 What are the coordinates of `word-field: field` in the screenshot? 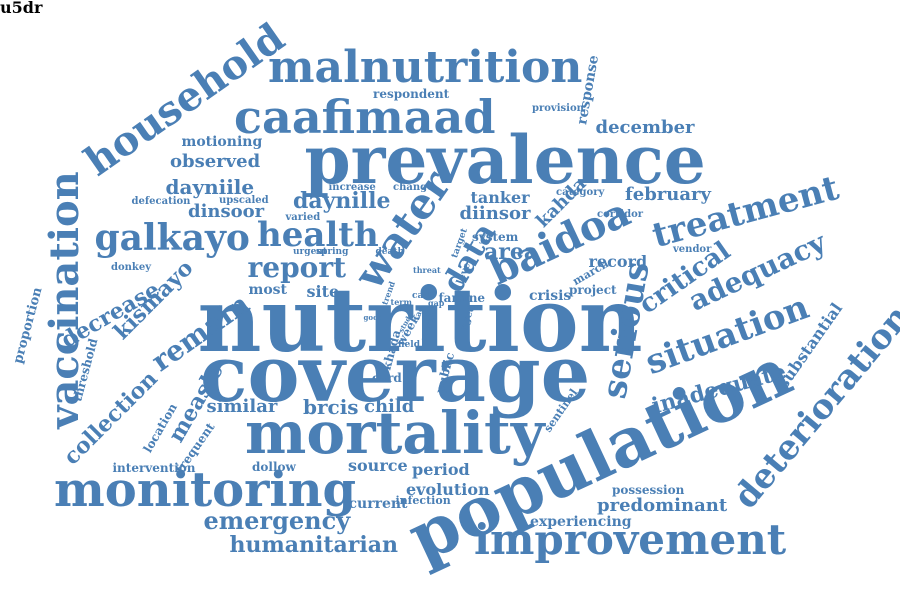 It's located at (409, 344).